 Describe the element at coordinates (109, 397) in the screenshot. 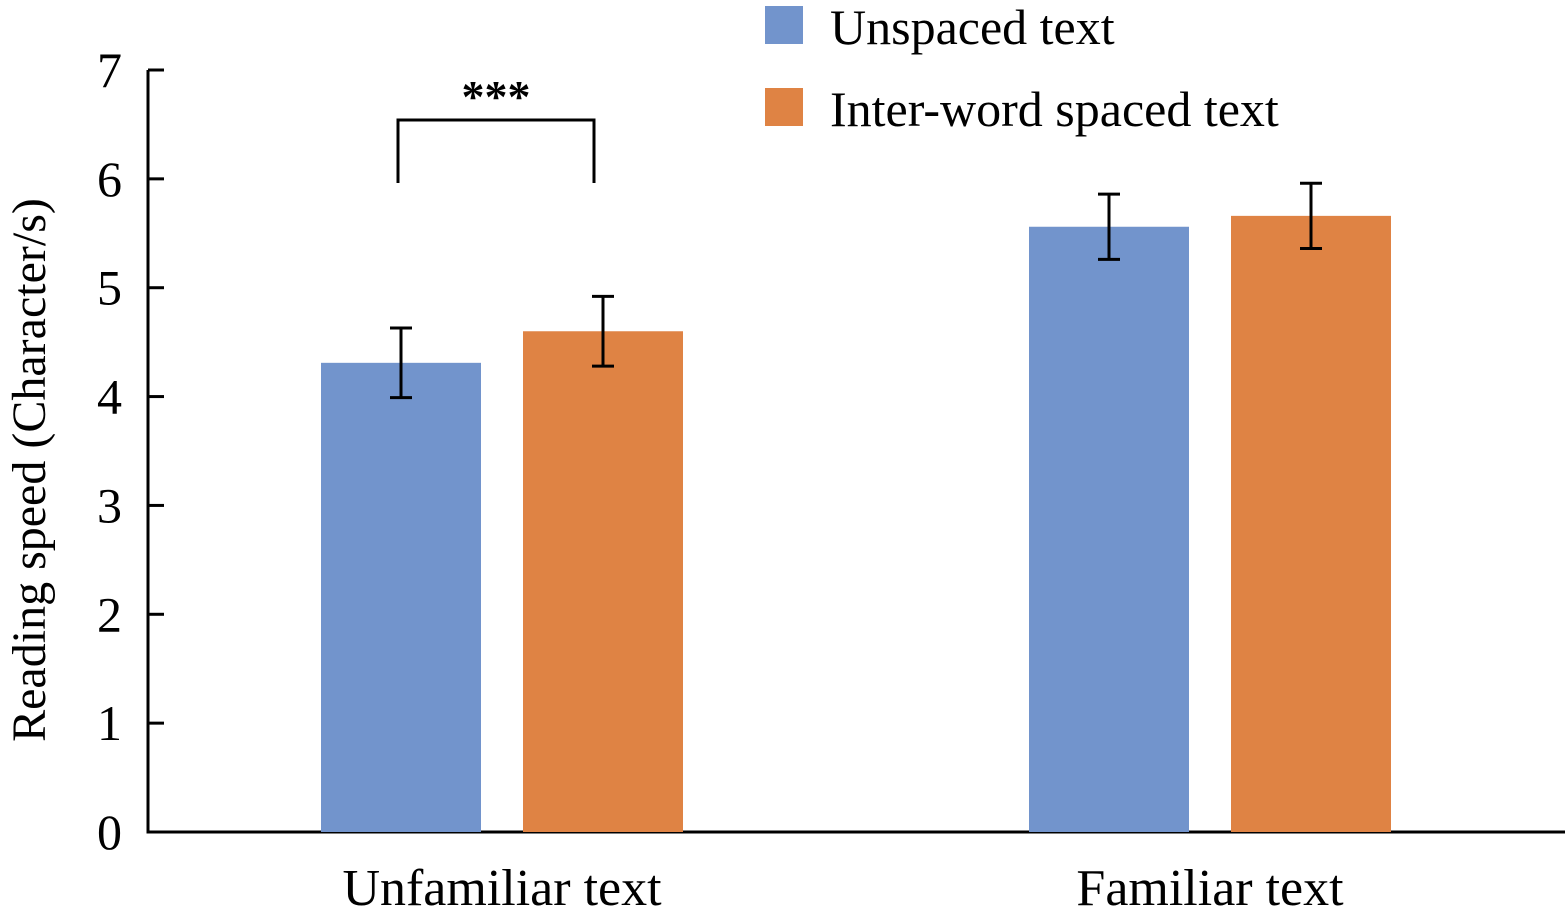

I see `y-tick-label: 4` at that location.